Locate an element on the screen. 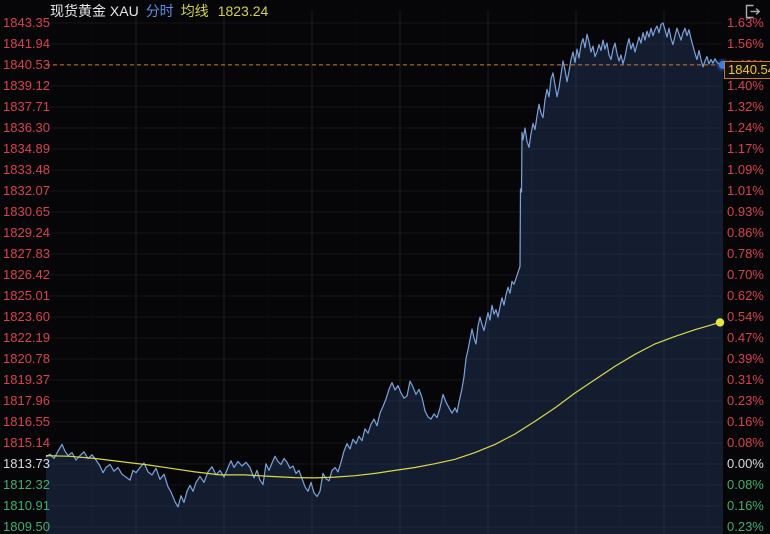 The width and height of the screenshot is (770, 534). price-axis-label: 1817.96 is located at coordinates (26, 400).